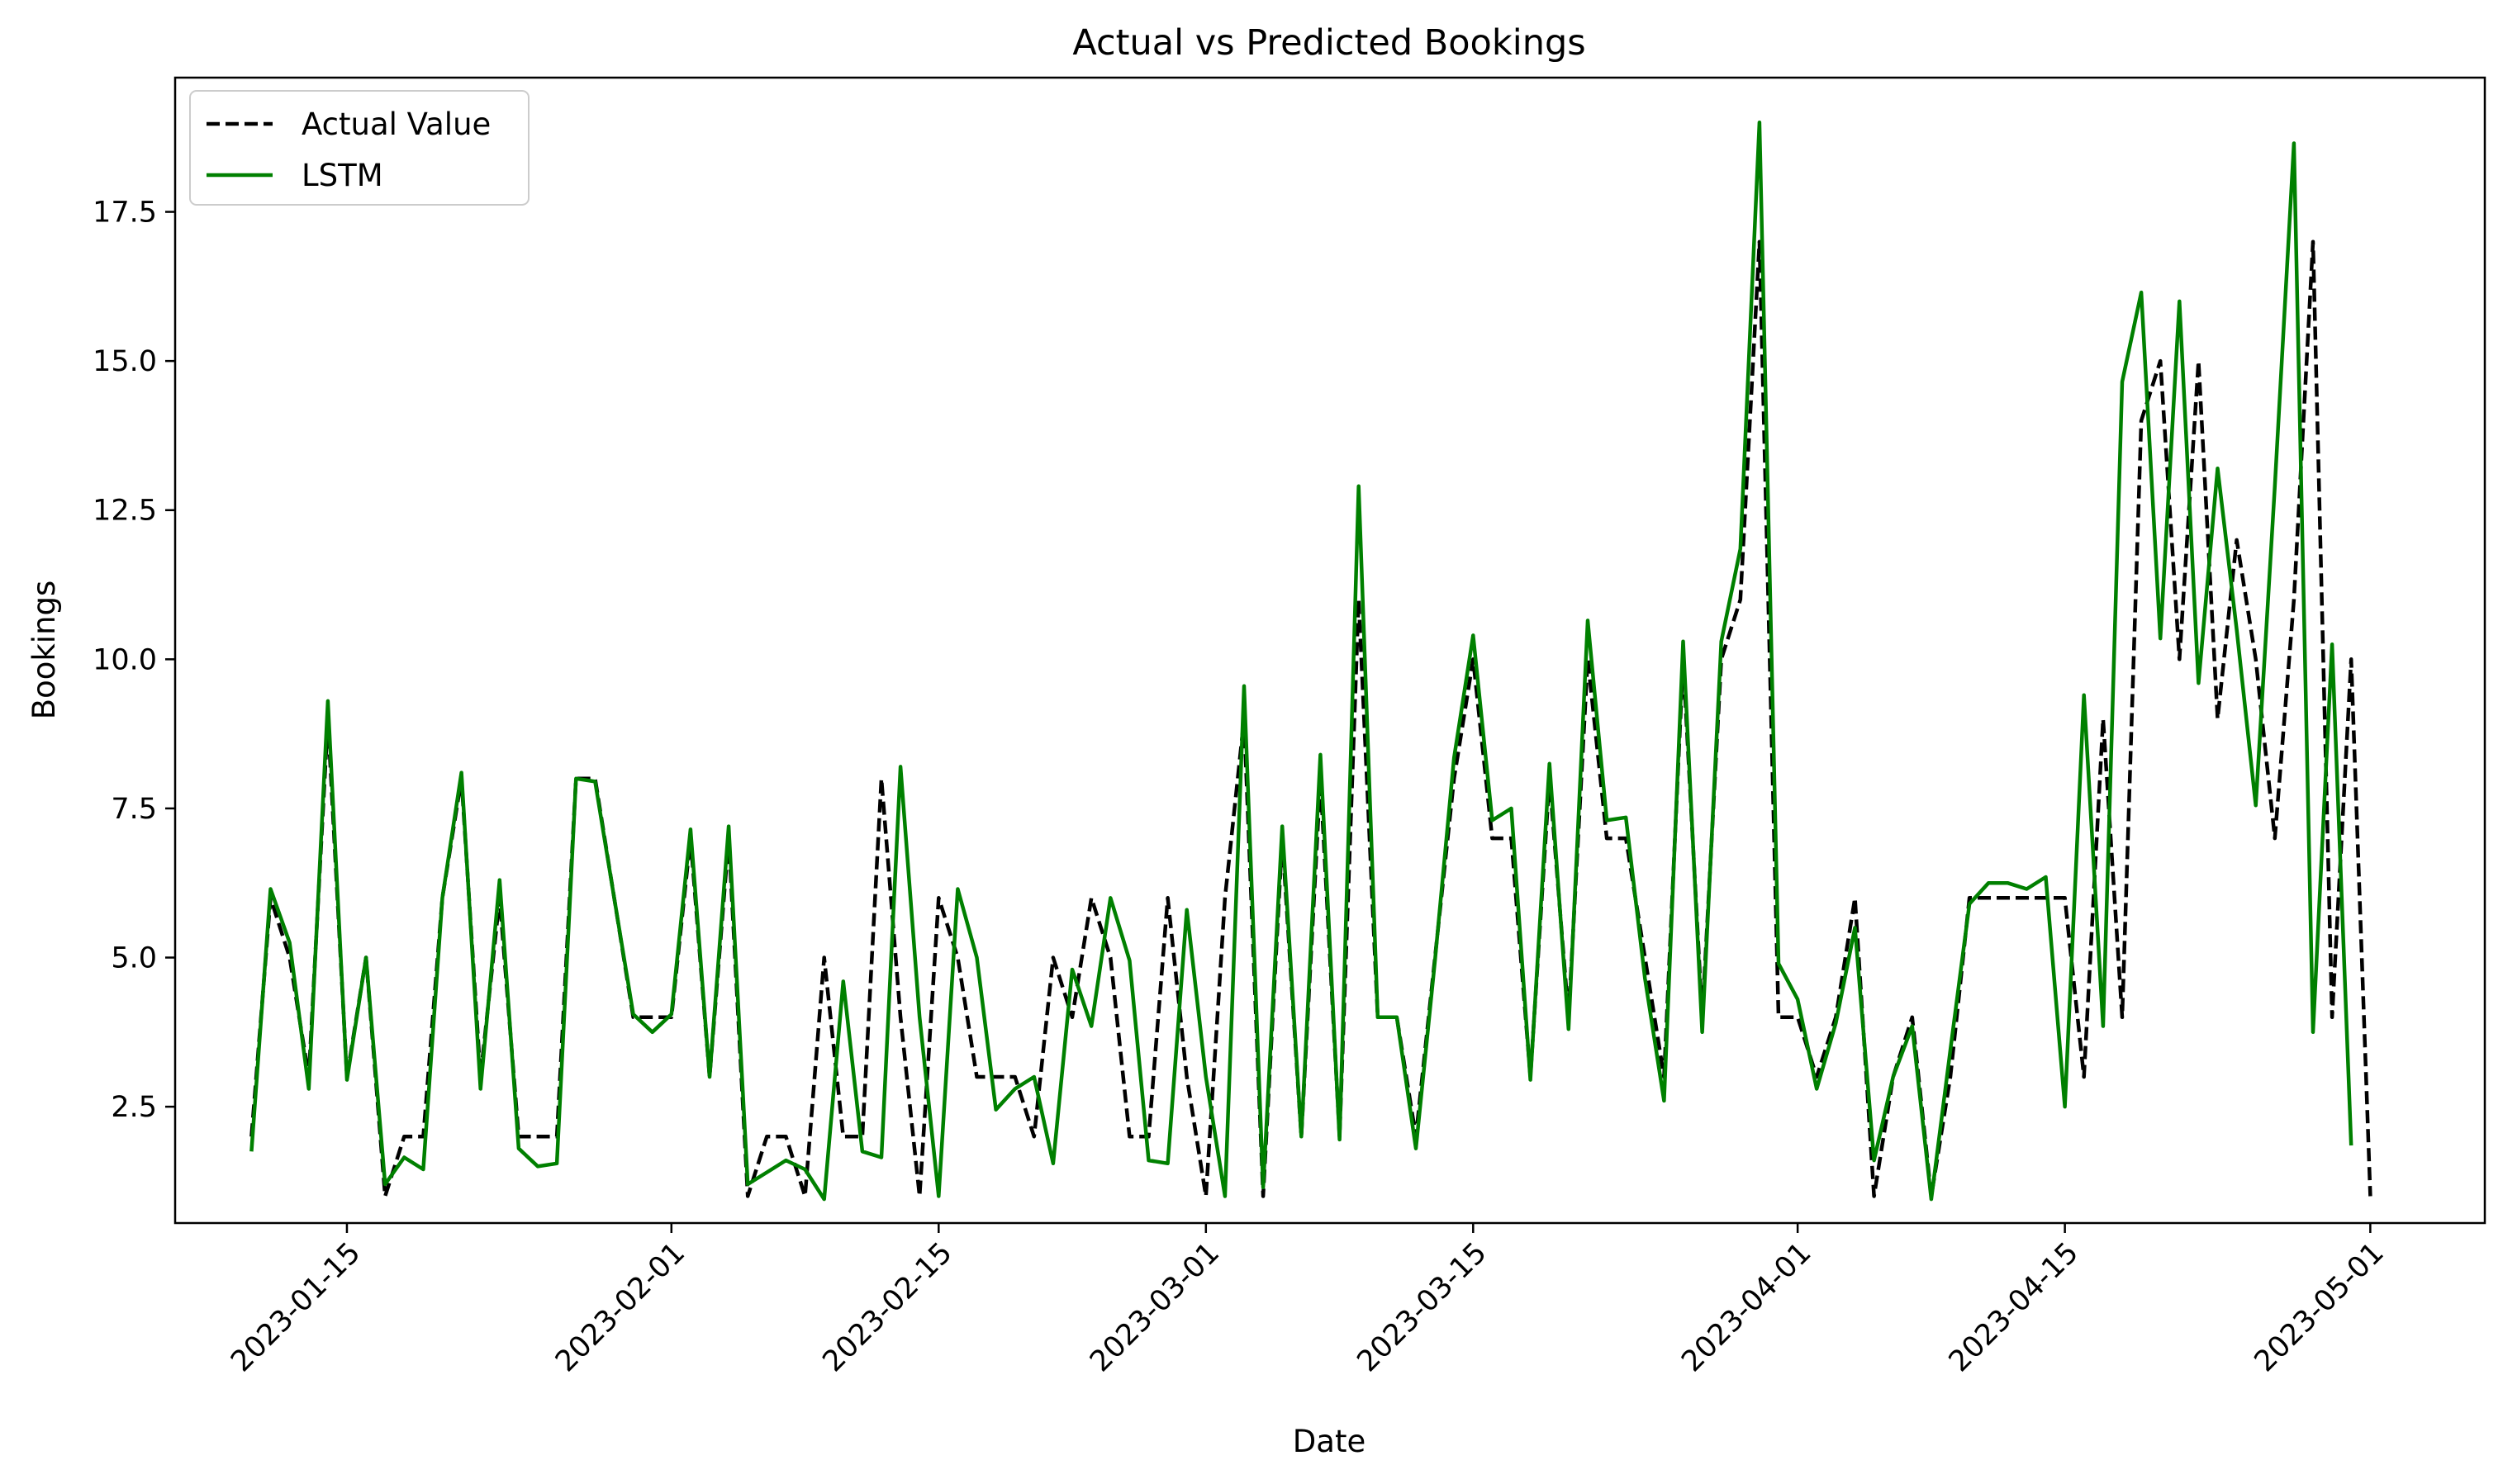 This screenshot has width=2503, height=1484. What do you see at coordinates (1155, 1307) in the screenshot?
I see `x-tick-label: 2023-03-01` at bounding box center [1155, 1307].